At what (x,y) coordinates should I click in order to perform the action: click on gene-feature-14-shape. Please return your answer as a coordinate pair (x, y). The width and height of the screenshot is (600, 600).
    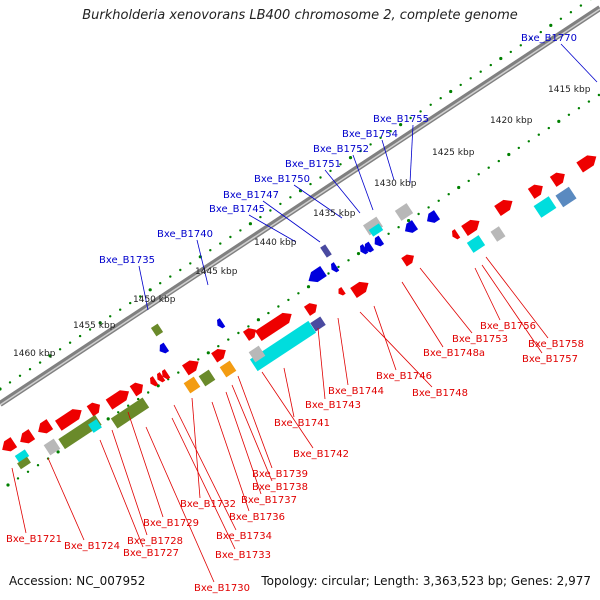
    Looking at the image, I should click on (154, 381).